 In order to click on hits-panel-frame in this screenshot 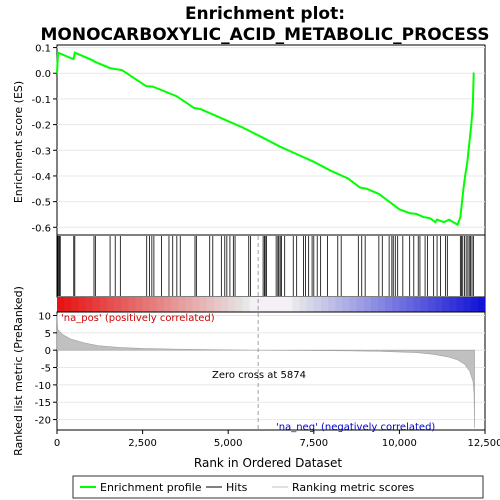, I will do `click(271, 266)`.